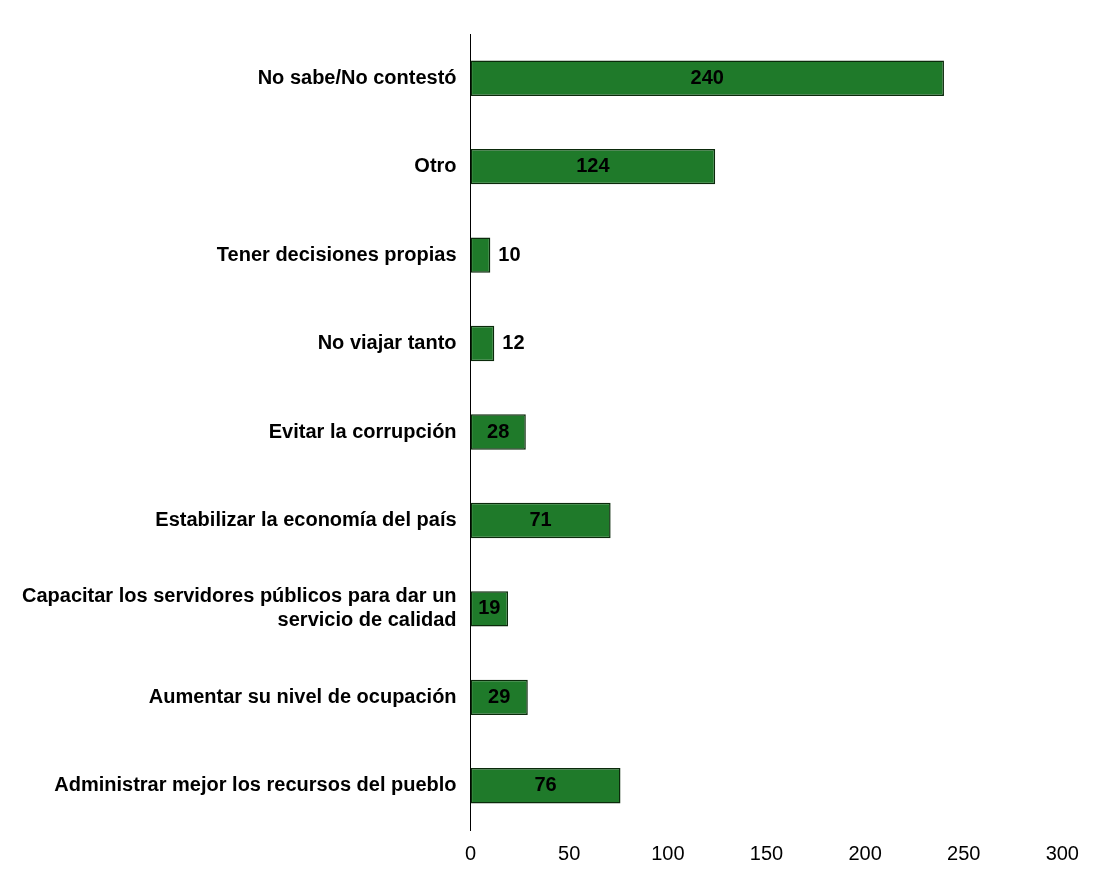  What do you see at coordinates (569, 852) in the screenshot?
I see `x-tick-label: 50` at bounding box center [569, 852].